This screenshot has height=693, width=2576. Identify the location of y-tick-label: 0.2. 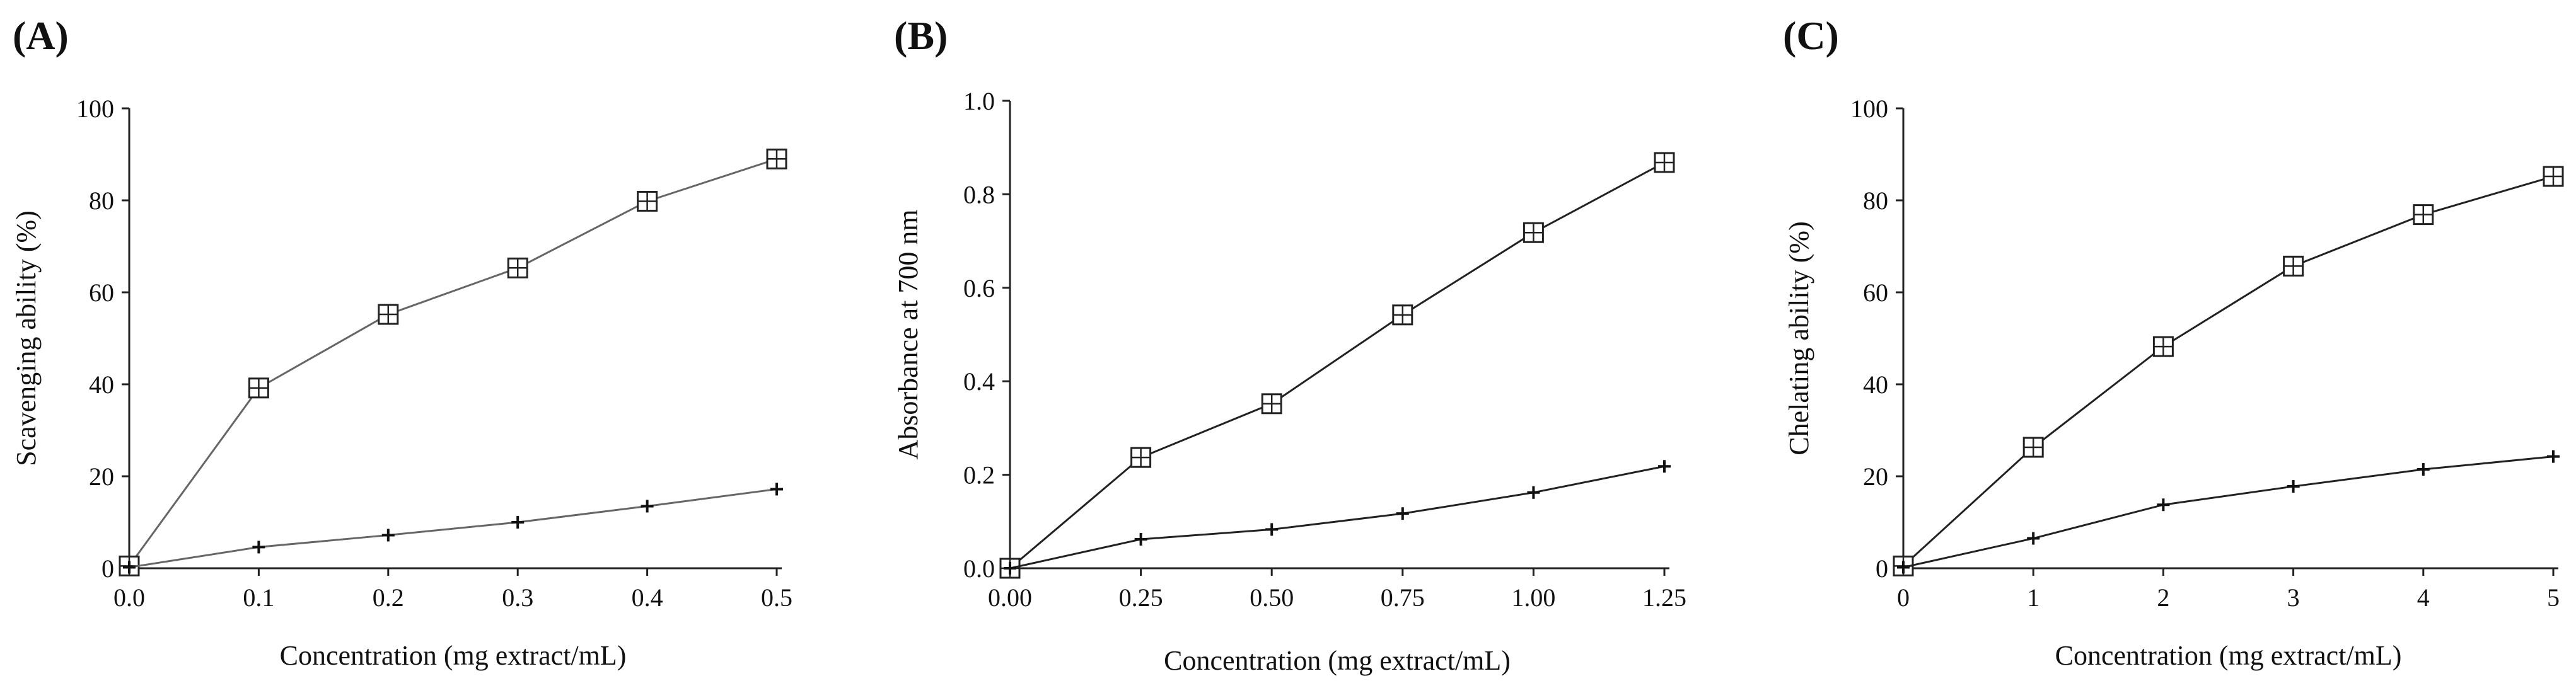
(979, 475).